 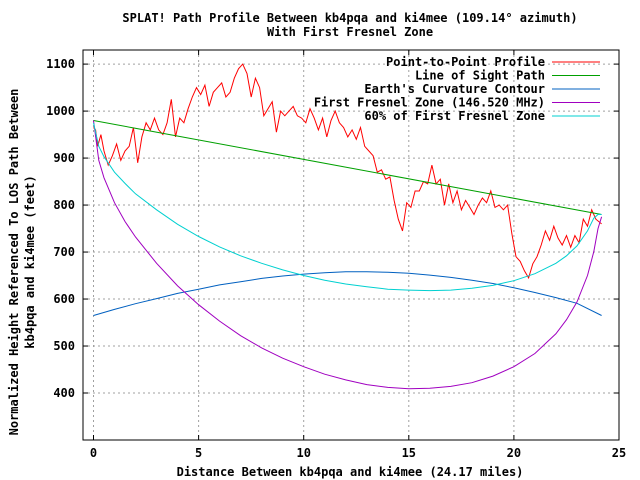 I want to click on y-tick-label: 500, so click(x=64, y=346).